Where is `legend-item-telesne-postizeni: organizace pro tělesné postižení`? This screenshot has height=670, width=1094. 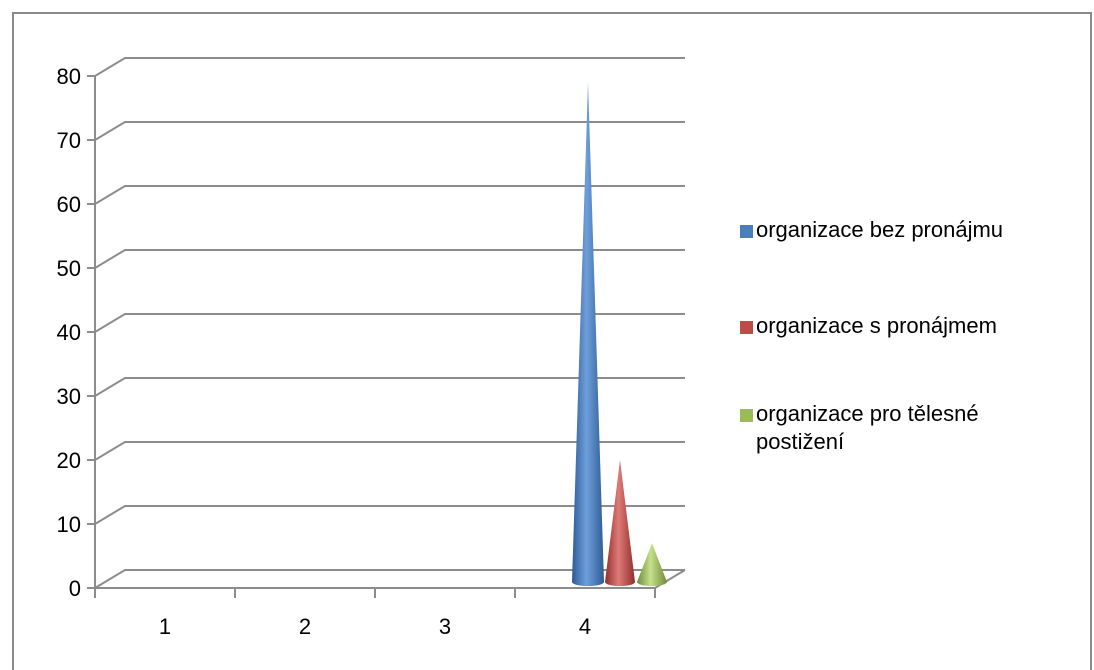 legend-item-telesne-postizeni: organizace pro tělesné postižení is located at coordinates (903, 428).